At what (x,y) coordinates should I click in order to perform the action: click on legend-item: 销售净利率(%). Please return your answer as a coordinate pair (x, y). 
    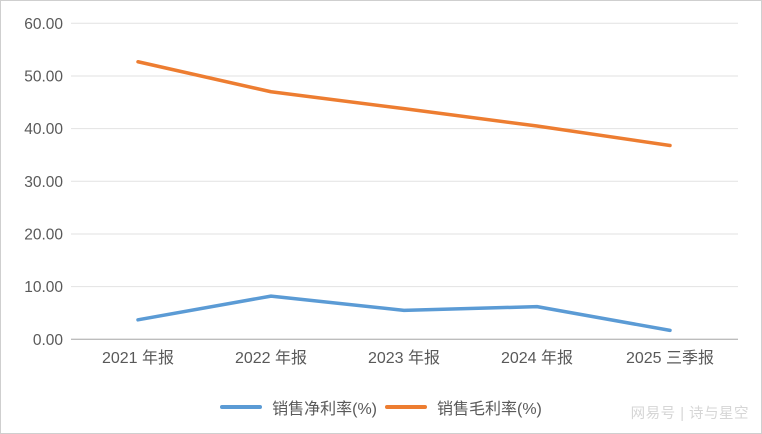
    Looking at the image, I should click on (298, 407).